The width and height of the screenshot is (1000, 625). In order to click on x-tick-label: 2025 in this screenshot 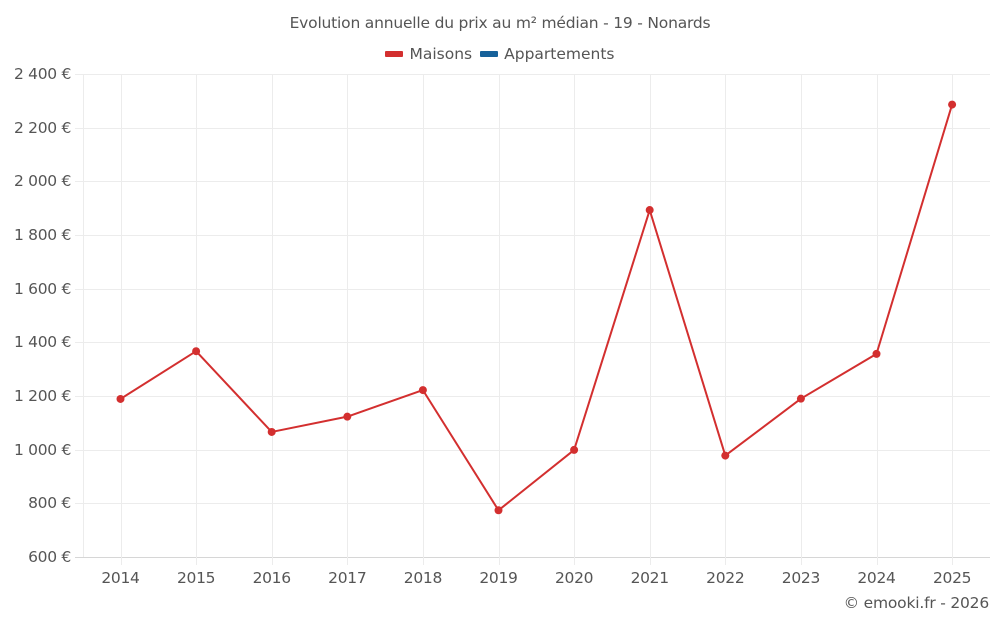, I will do `click(952, 578)`.